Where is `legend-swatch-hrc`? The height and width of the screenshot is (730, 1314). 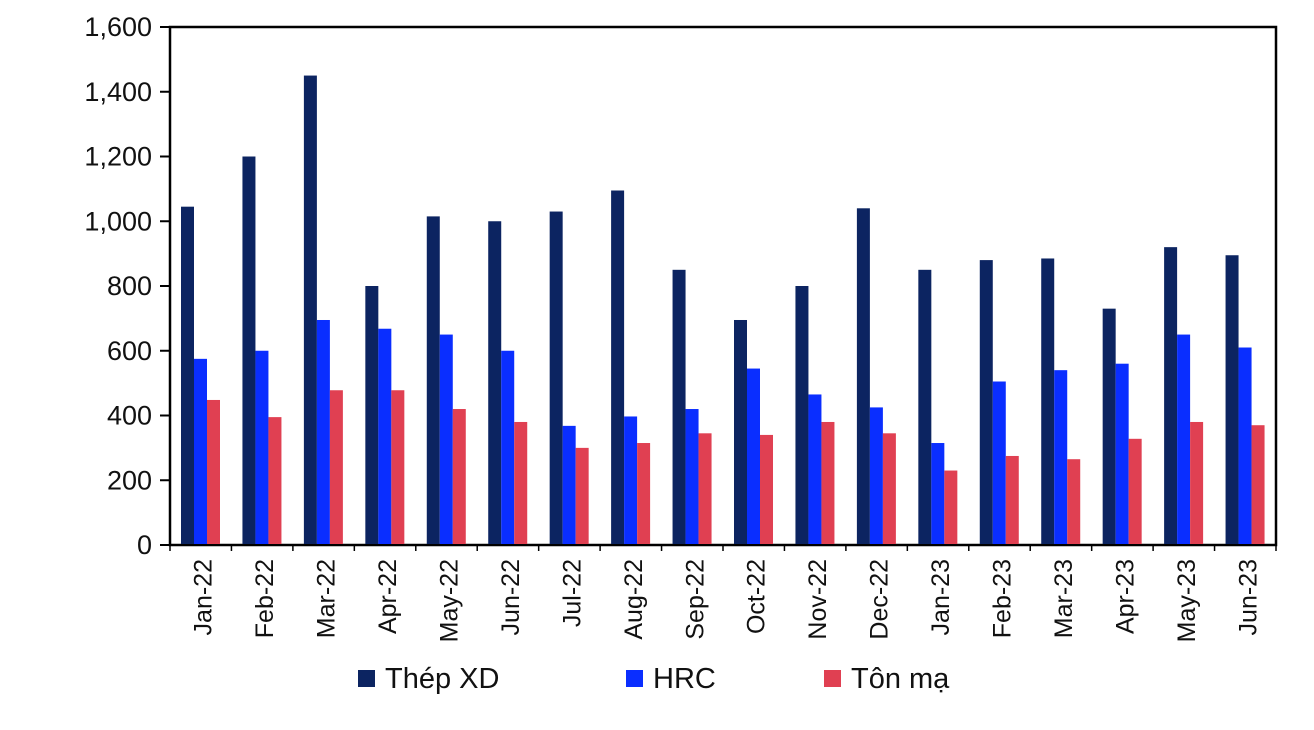
legend-swatch-hrc is located at coordinates (634, 678).